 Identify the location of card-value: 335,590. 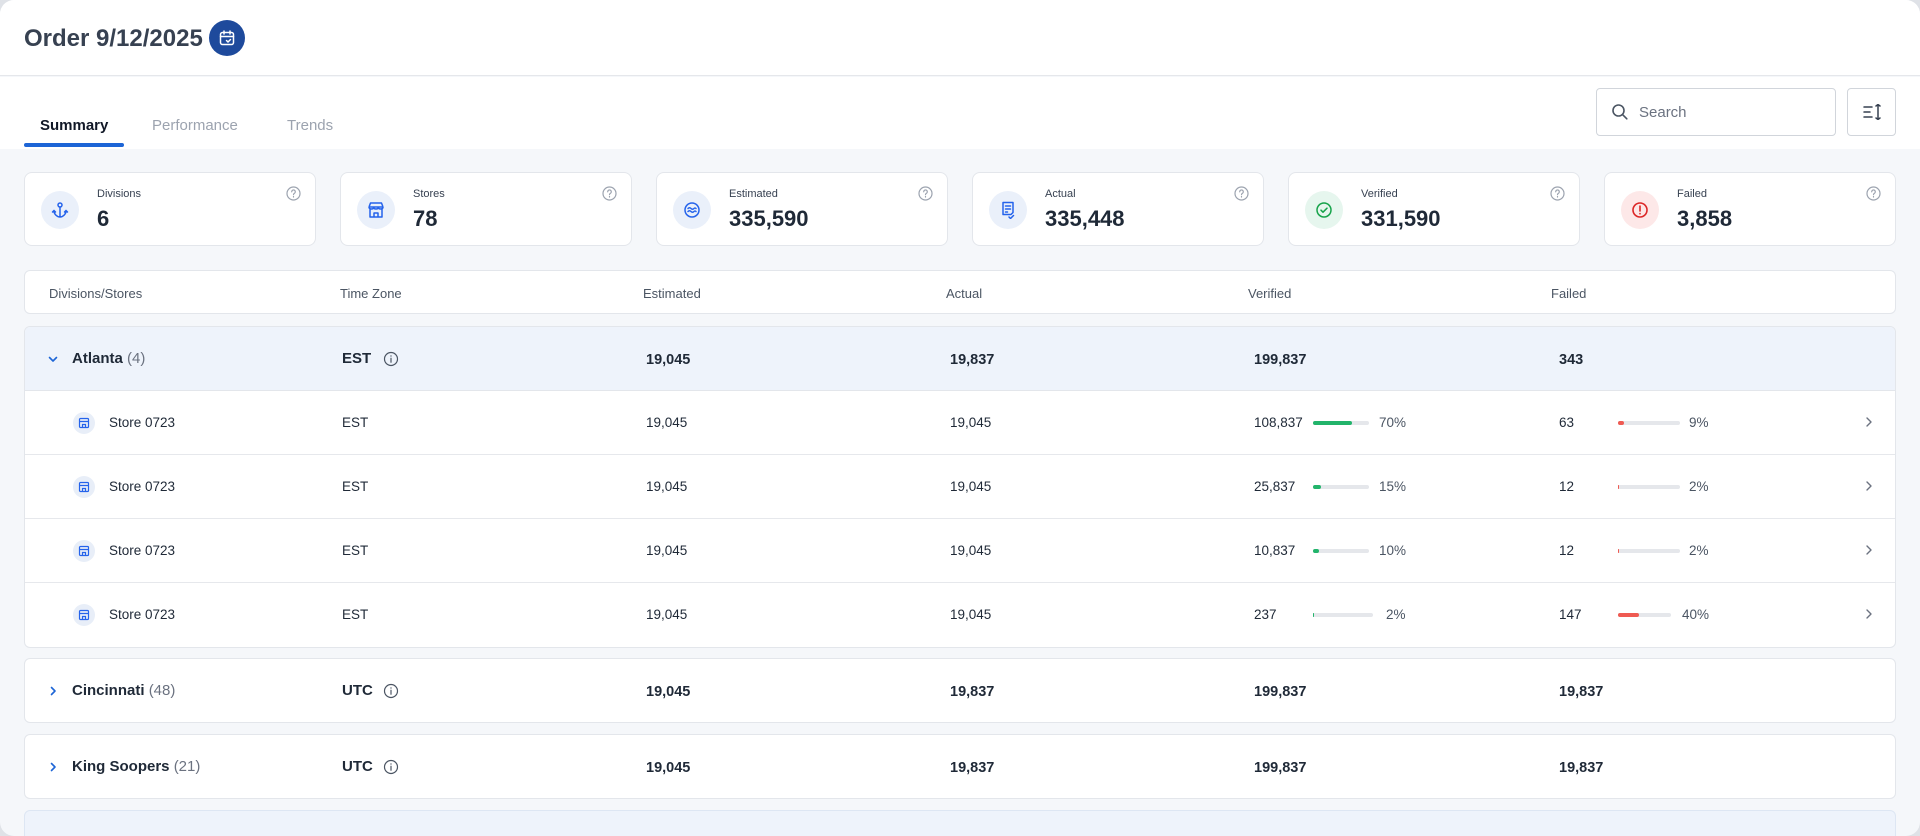
(769, 218).